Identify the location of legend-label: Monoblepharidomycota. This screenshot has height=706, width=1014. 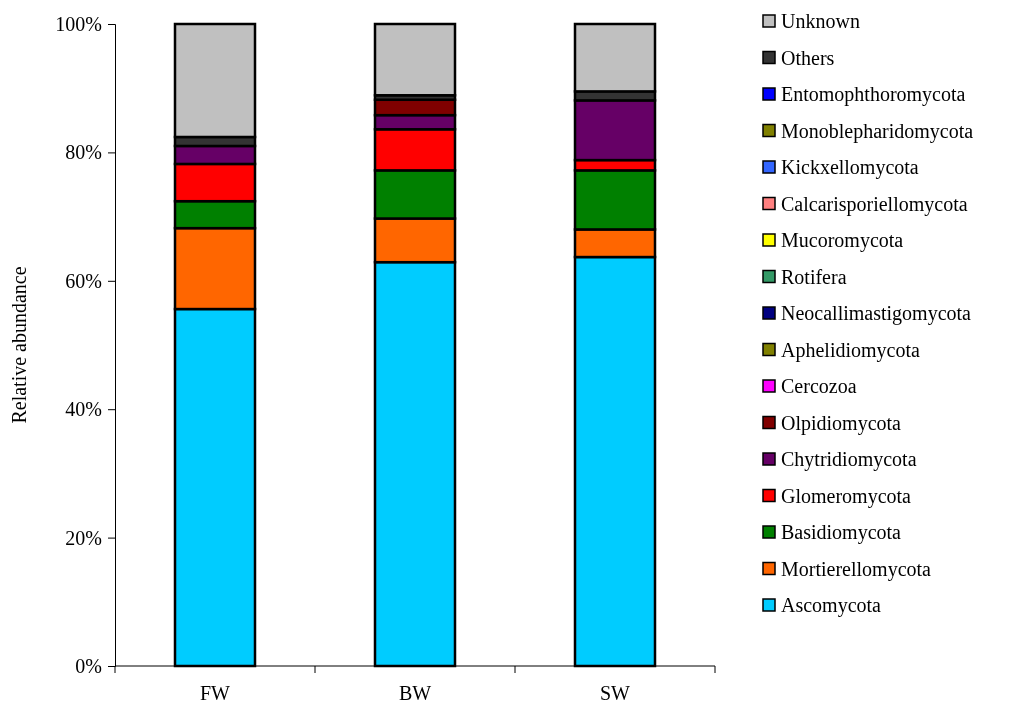
(877, 131).